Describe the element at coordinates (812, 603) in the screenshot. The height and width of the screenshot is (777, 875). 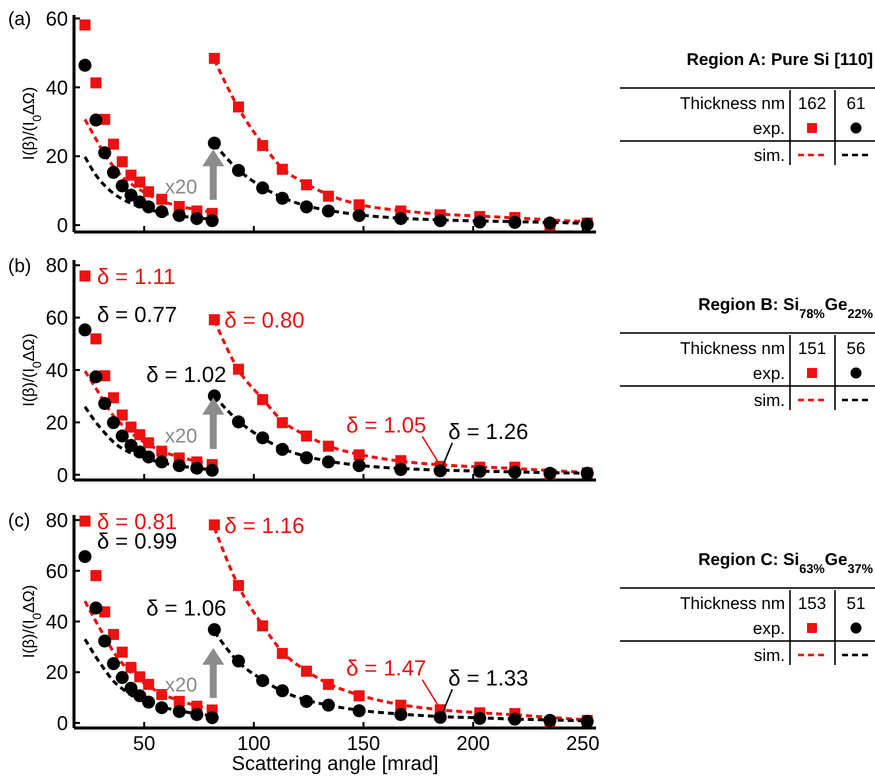
I see `text: 153` at that location.